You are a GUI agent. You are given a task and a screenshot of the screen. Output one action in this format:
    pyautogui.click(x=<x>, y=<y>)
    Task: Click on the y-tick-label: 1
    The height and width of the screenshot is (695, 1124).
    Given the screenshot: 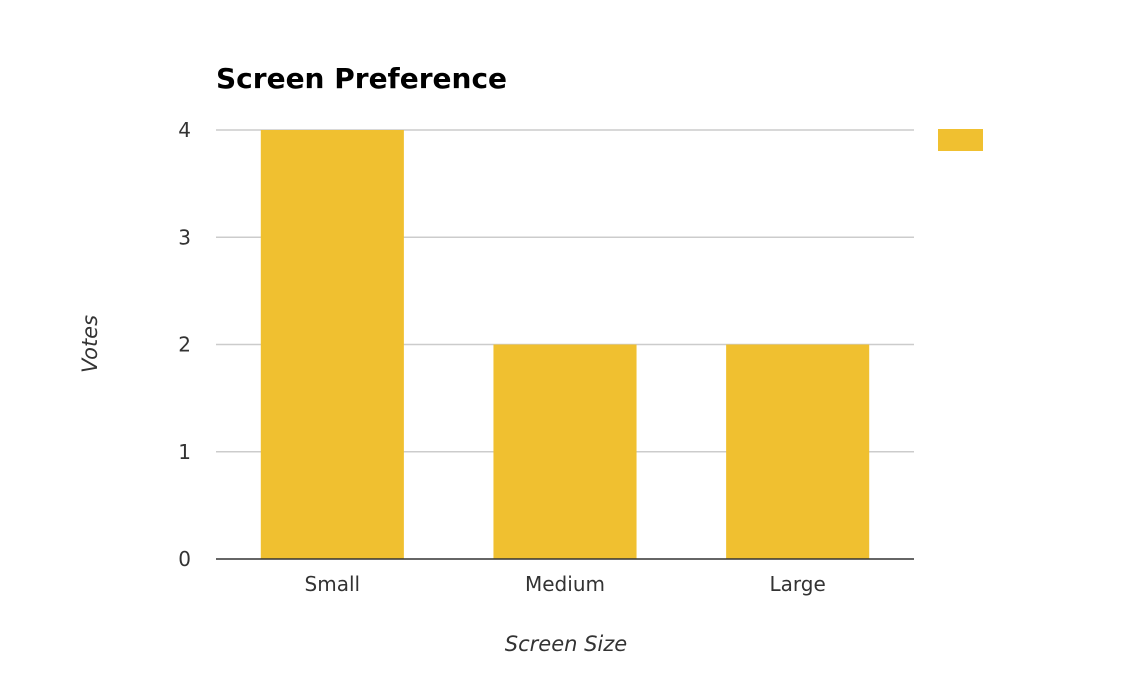 What is the action you would take?
    pyautogui.click(x=184, y=452)
    